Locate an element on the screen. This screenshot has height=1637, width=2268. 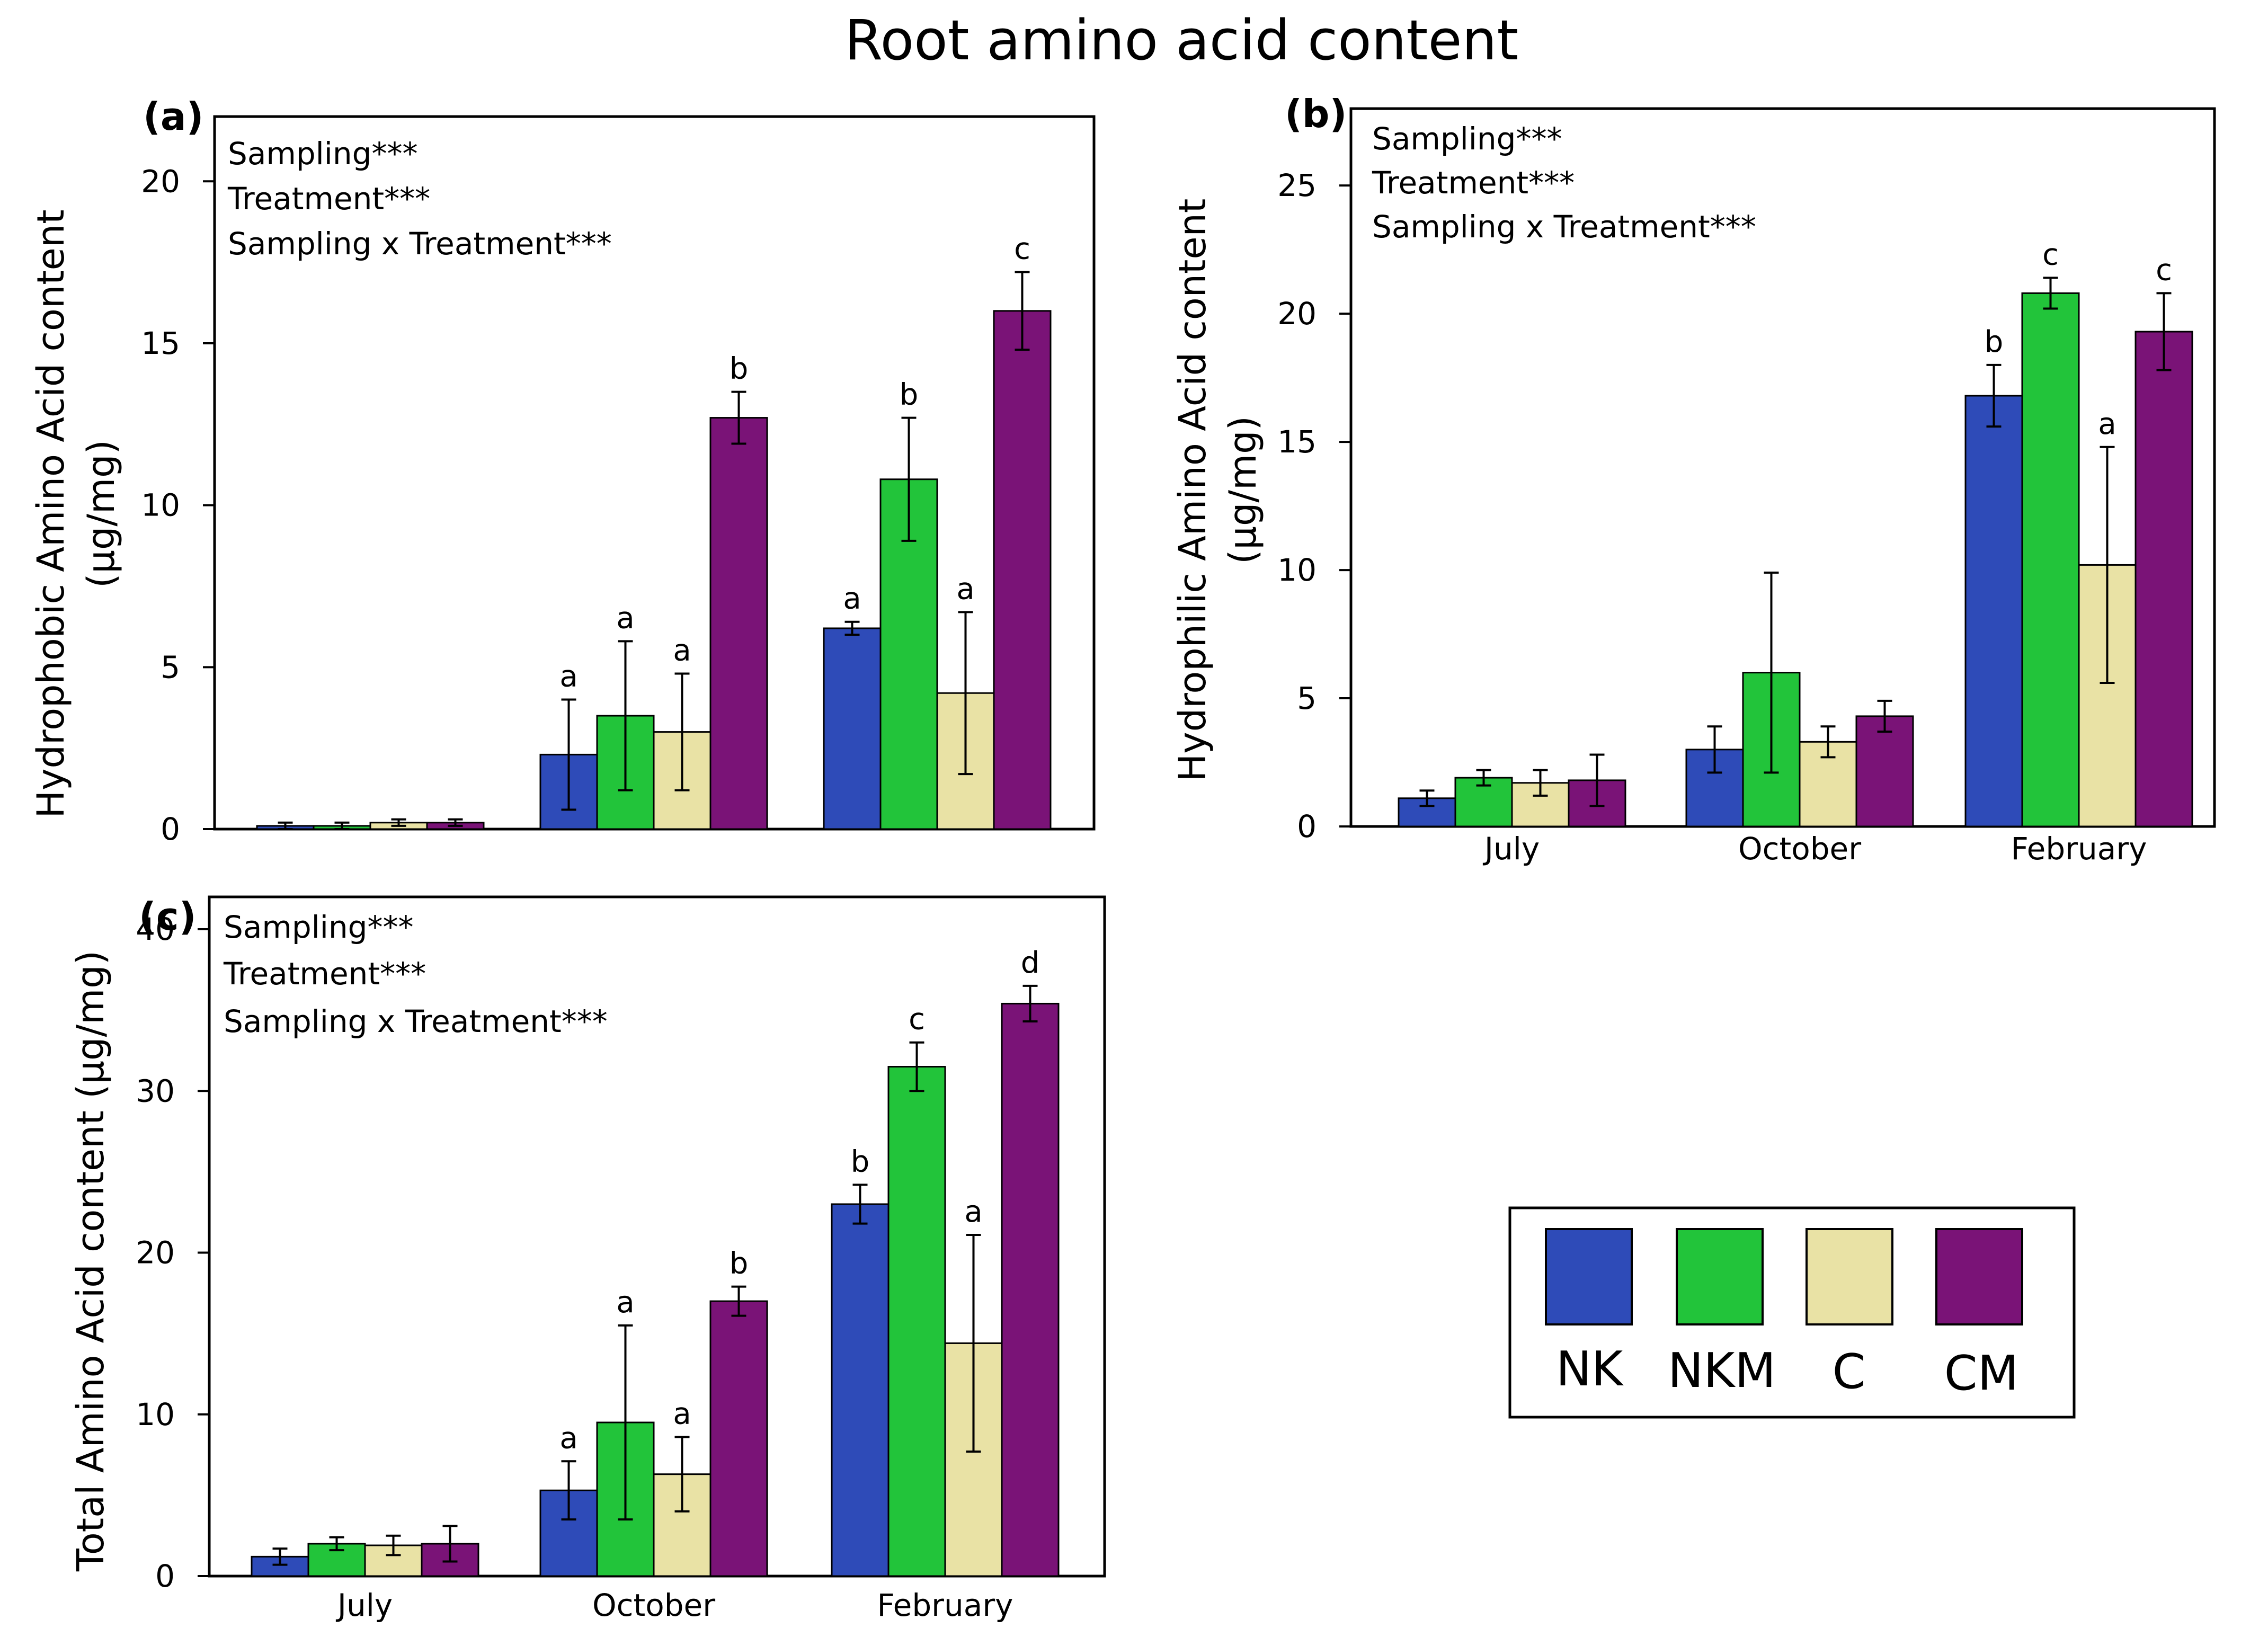
y-axis-label: Total Amino Acid content (µg/mg) is located at coordinates (91, 1261).